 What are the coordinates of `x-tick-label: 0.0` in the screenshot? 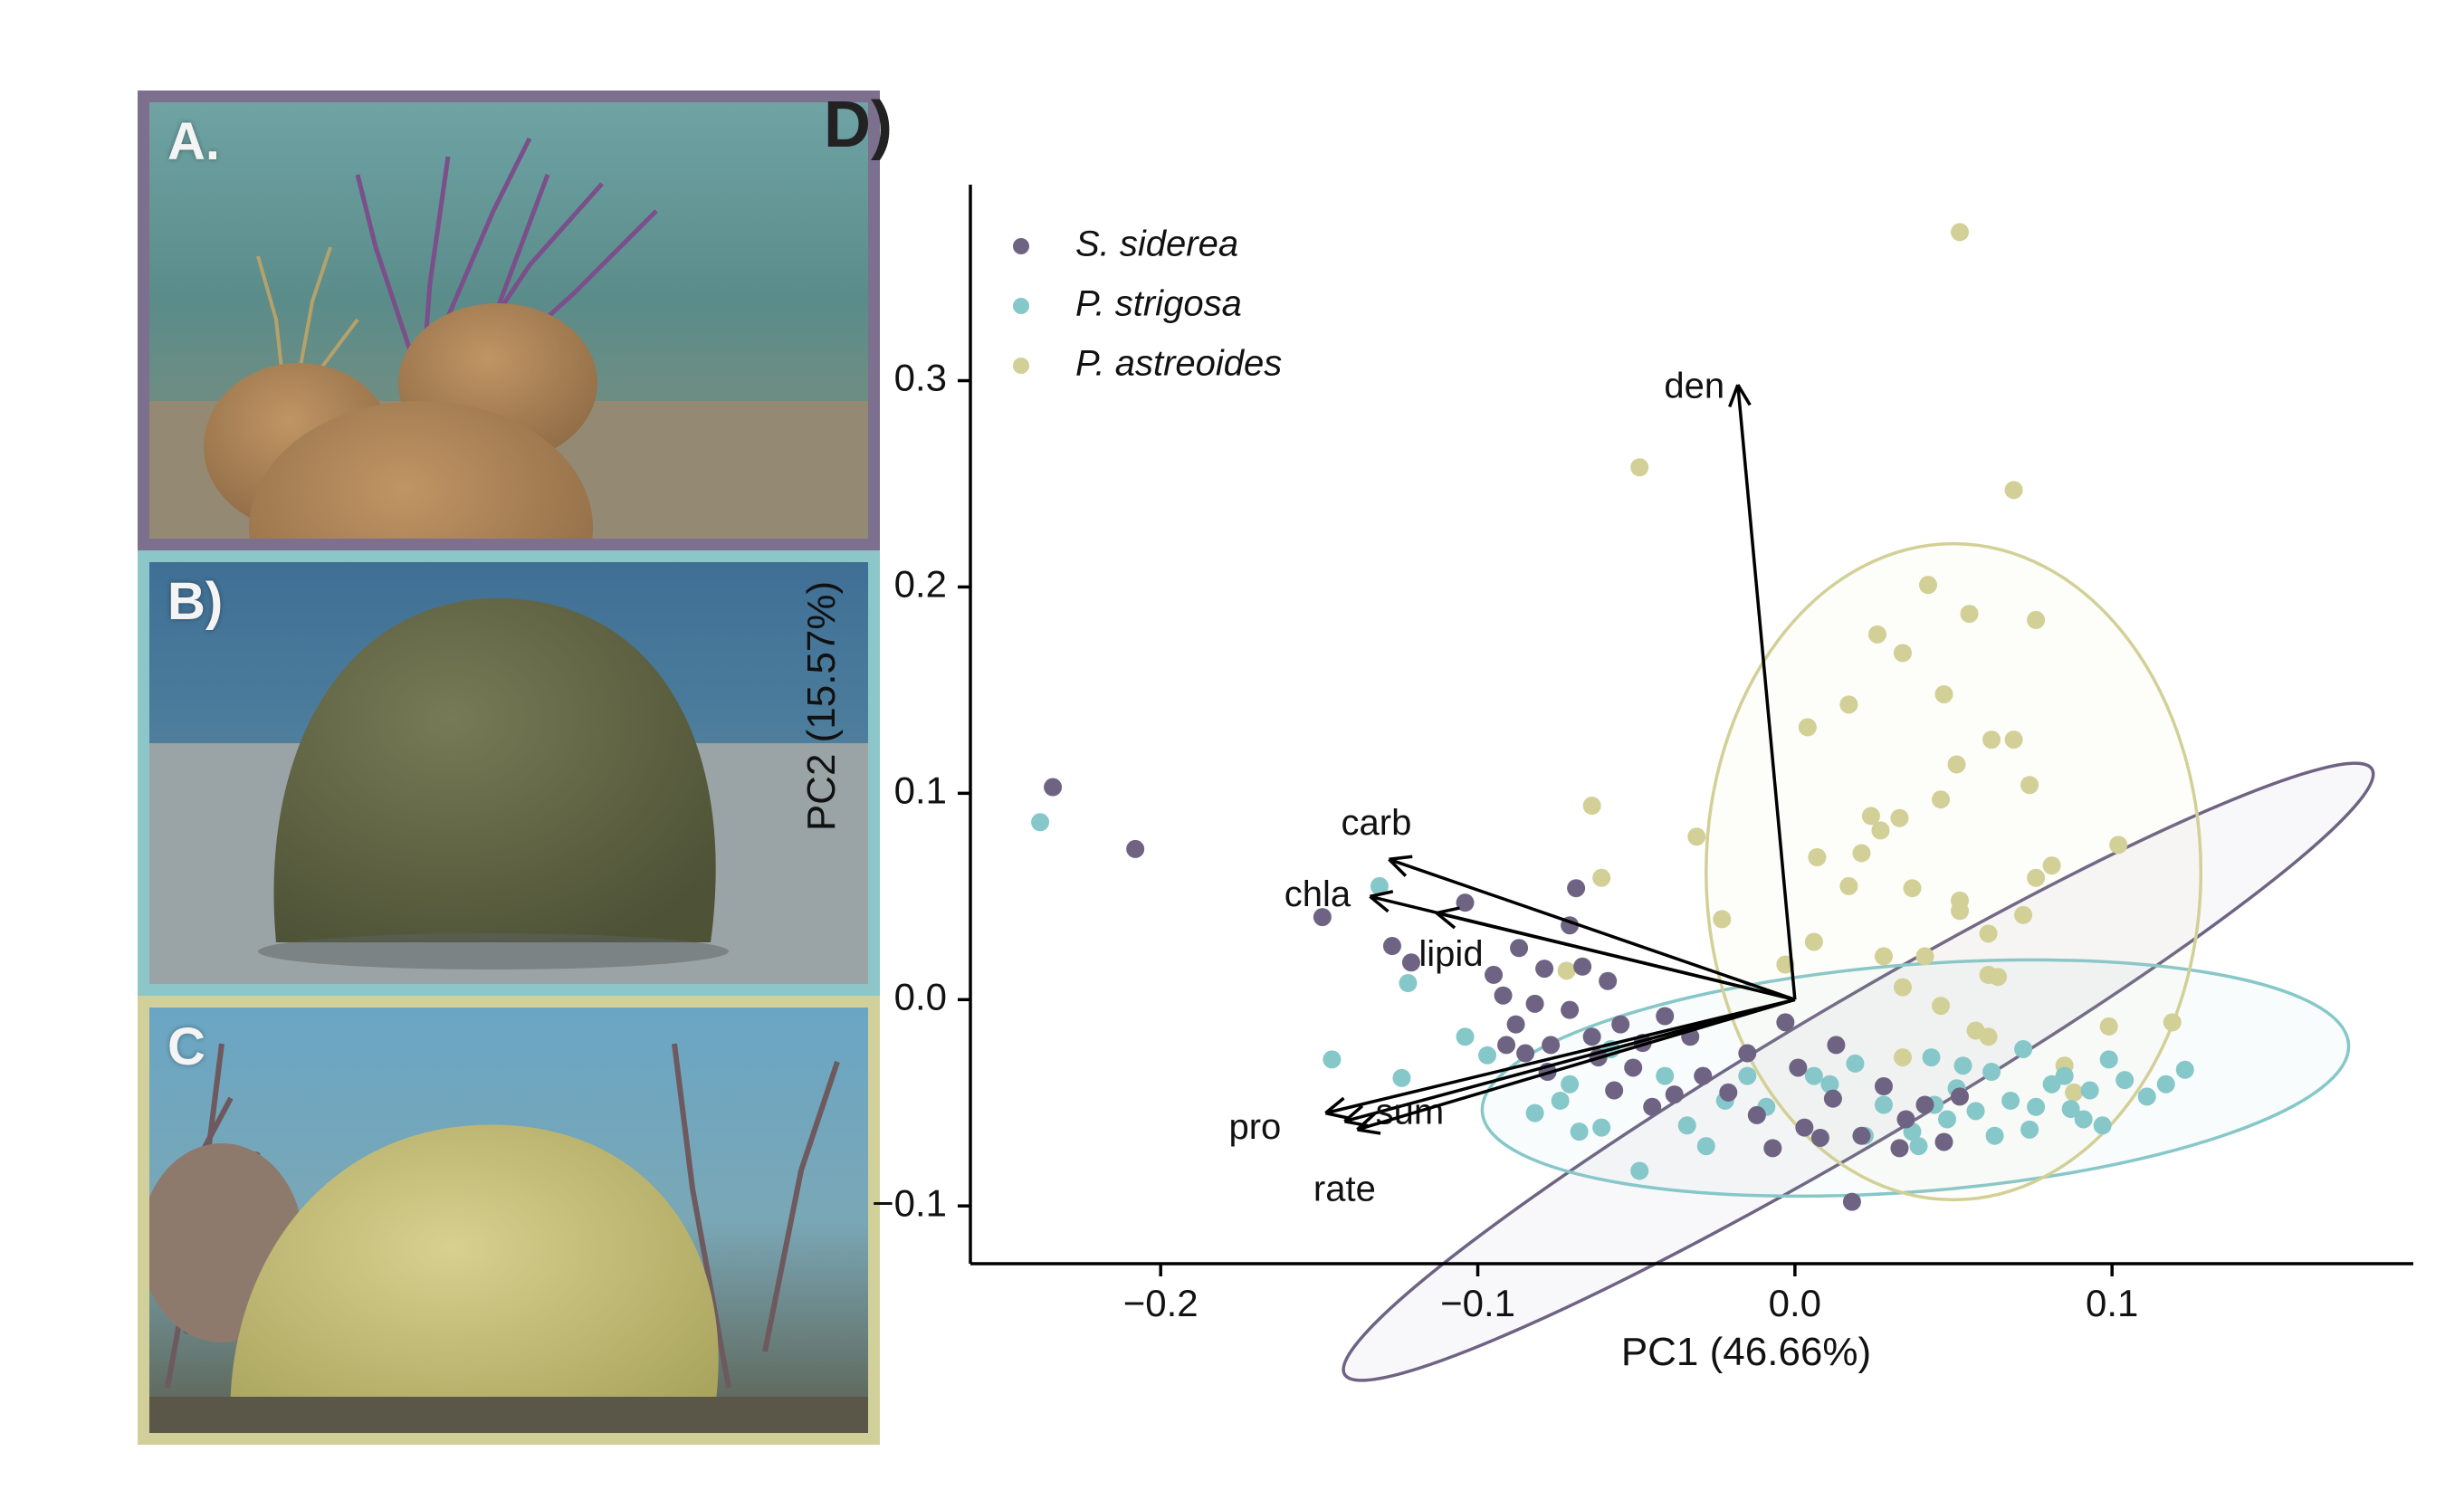 It's located at (1795, 1303).